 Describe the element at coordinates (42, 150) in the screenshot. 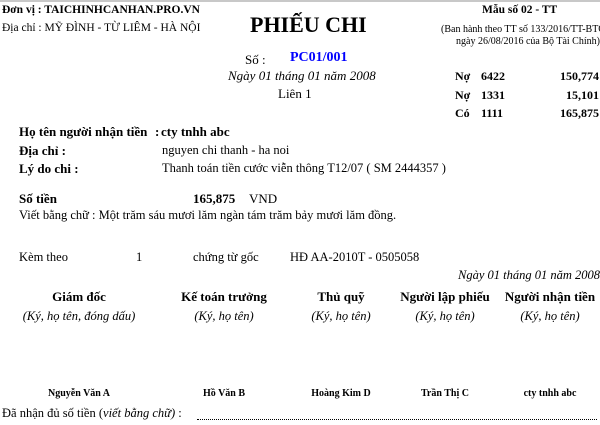

I see `address-label: Địa chỉ :` at that location.